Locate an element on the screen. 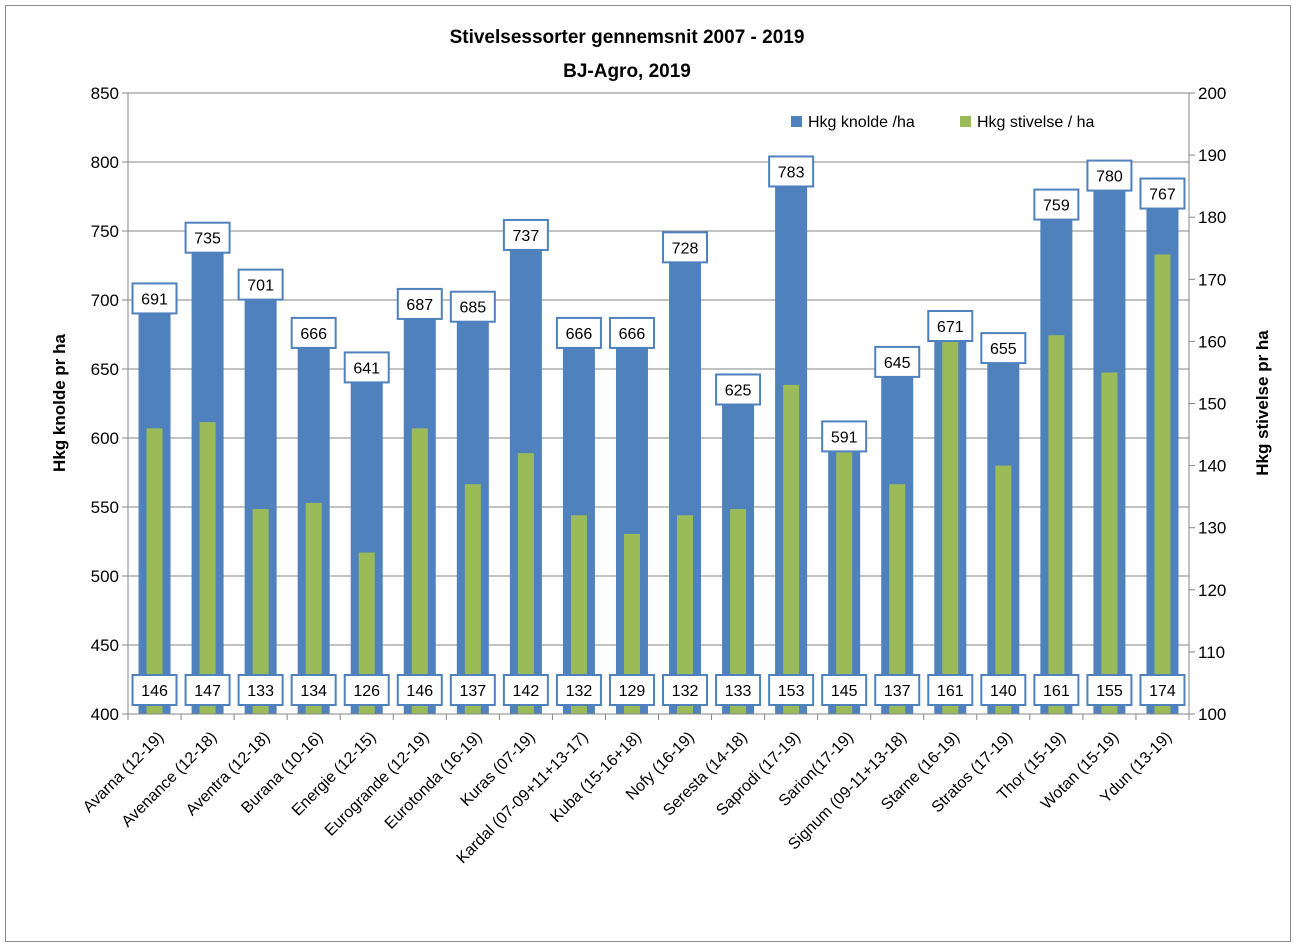 The image size is (1298, 949). data-label-knolde: 687 is located at coordinates (419, 305).